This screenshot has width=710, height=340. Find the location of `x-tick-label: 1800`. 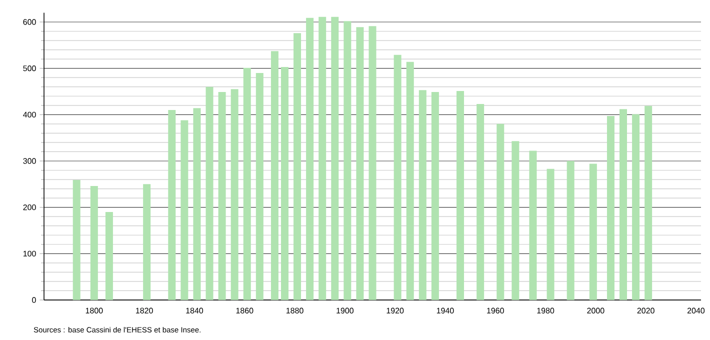

x-tick-label: 1800 is located at coordinates (94, 311).